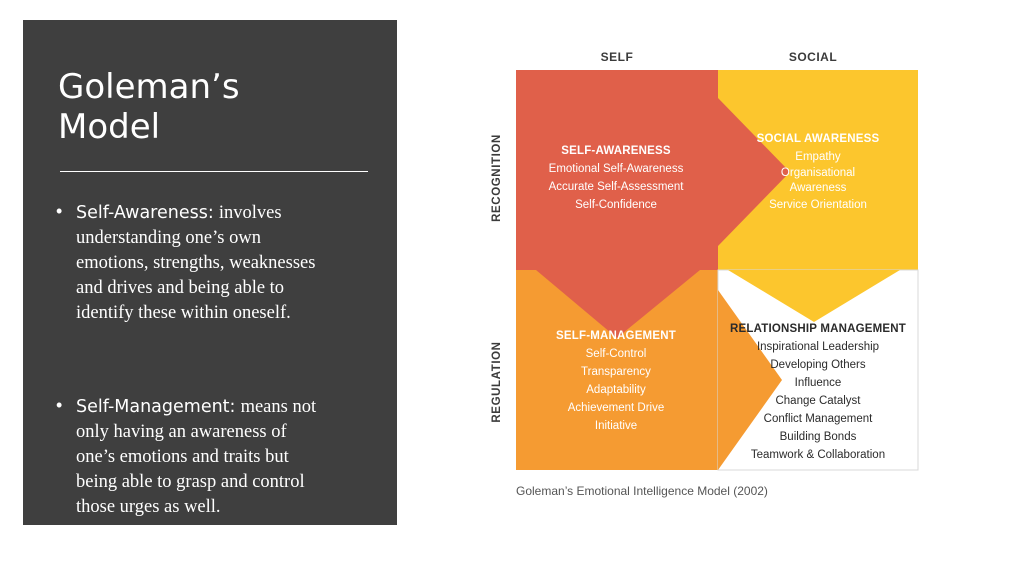 This screenshot has width=1024, height=575. What do you see at coordinates (168, 238) in the screenshot?
I see `bullet-desc-line: understanding one’s own` at bounding box center [168, 238].